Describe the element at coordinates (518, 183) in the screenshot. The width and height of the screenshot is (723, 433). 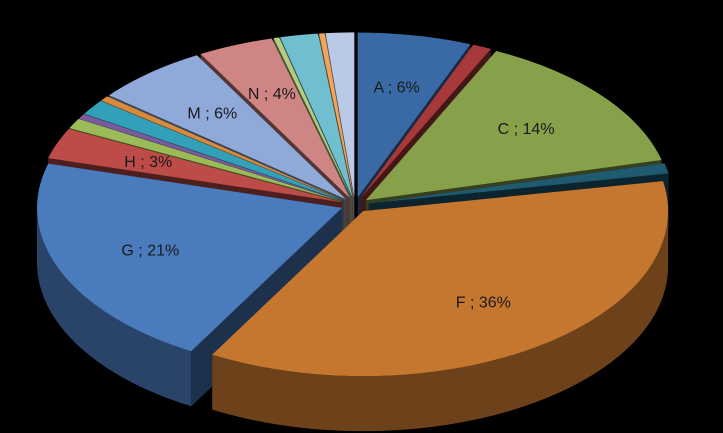
I see `pie-slice-d` at that location.